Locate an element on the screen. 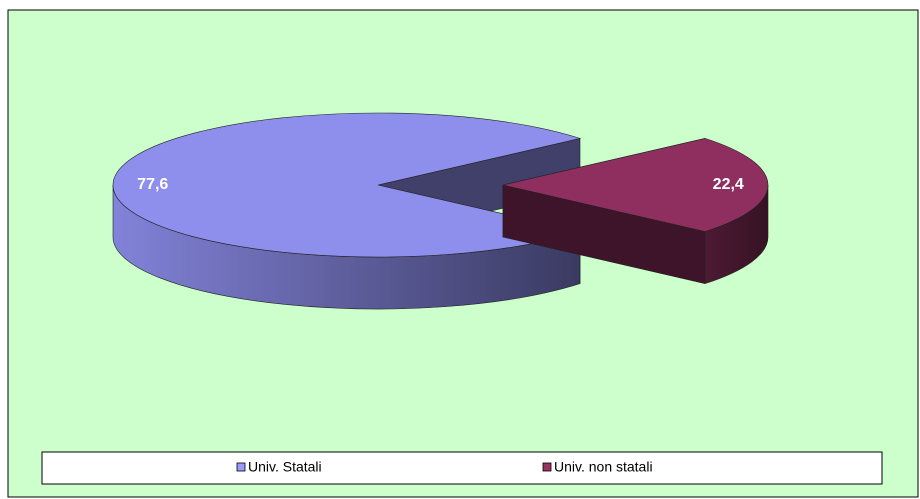 This screenshot has height=499, width=920. data-label: 77,6 is located at coordinates (152, 184).